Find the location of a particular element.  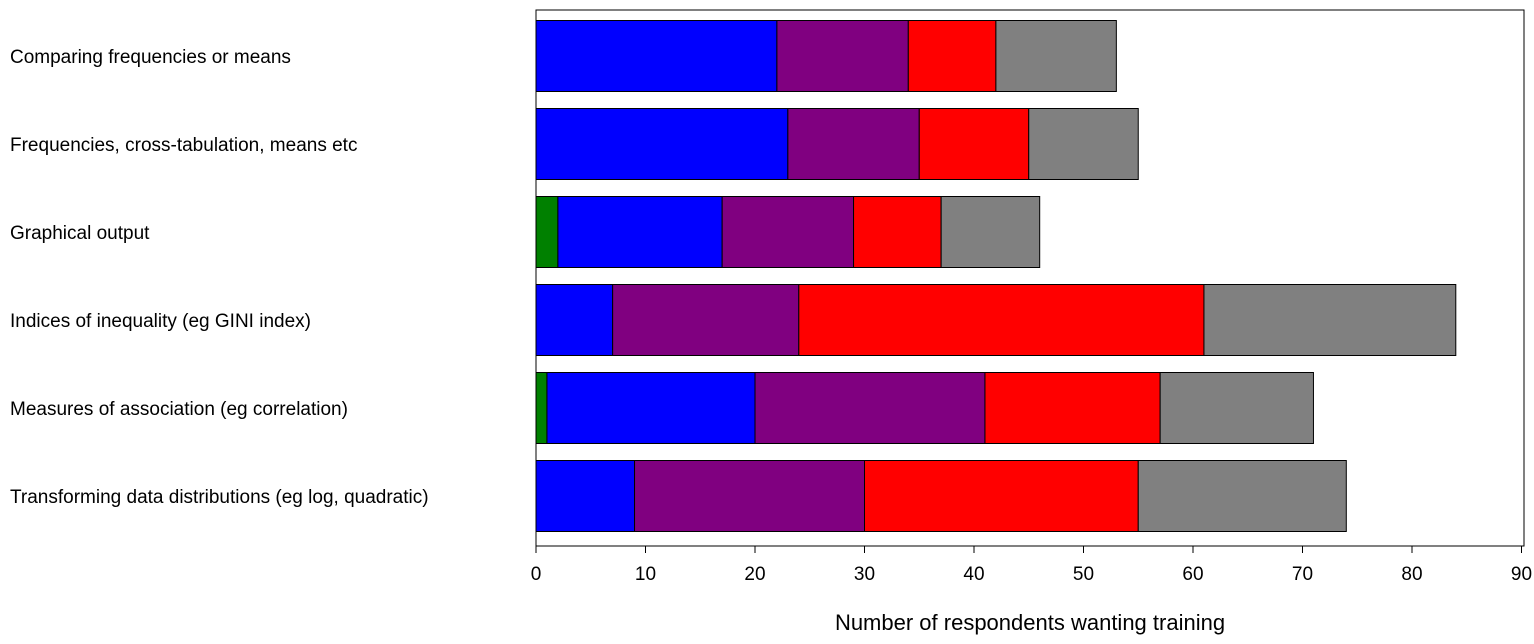

category-label: Graphical output is located at coordinates (80, 233).